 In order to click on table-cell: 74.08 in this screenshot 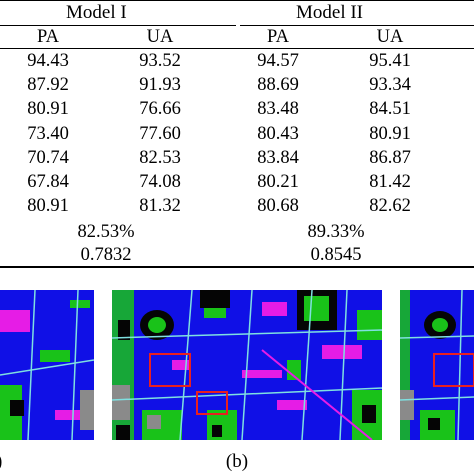, I will do `click(160, 182)`.